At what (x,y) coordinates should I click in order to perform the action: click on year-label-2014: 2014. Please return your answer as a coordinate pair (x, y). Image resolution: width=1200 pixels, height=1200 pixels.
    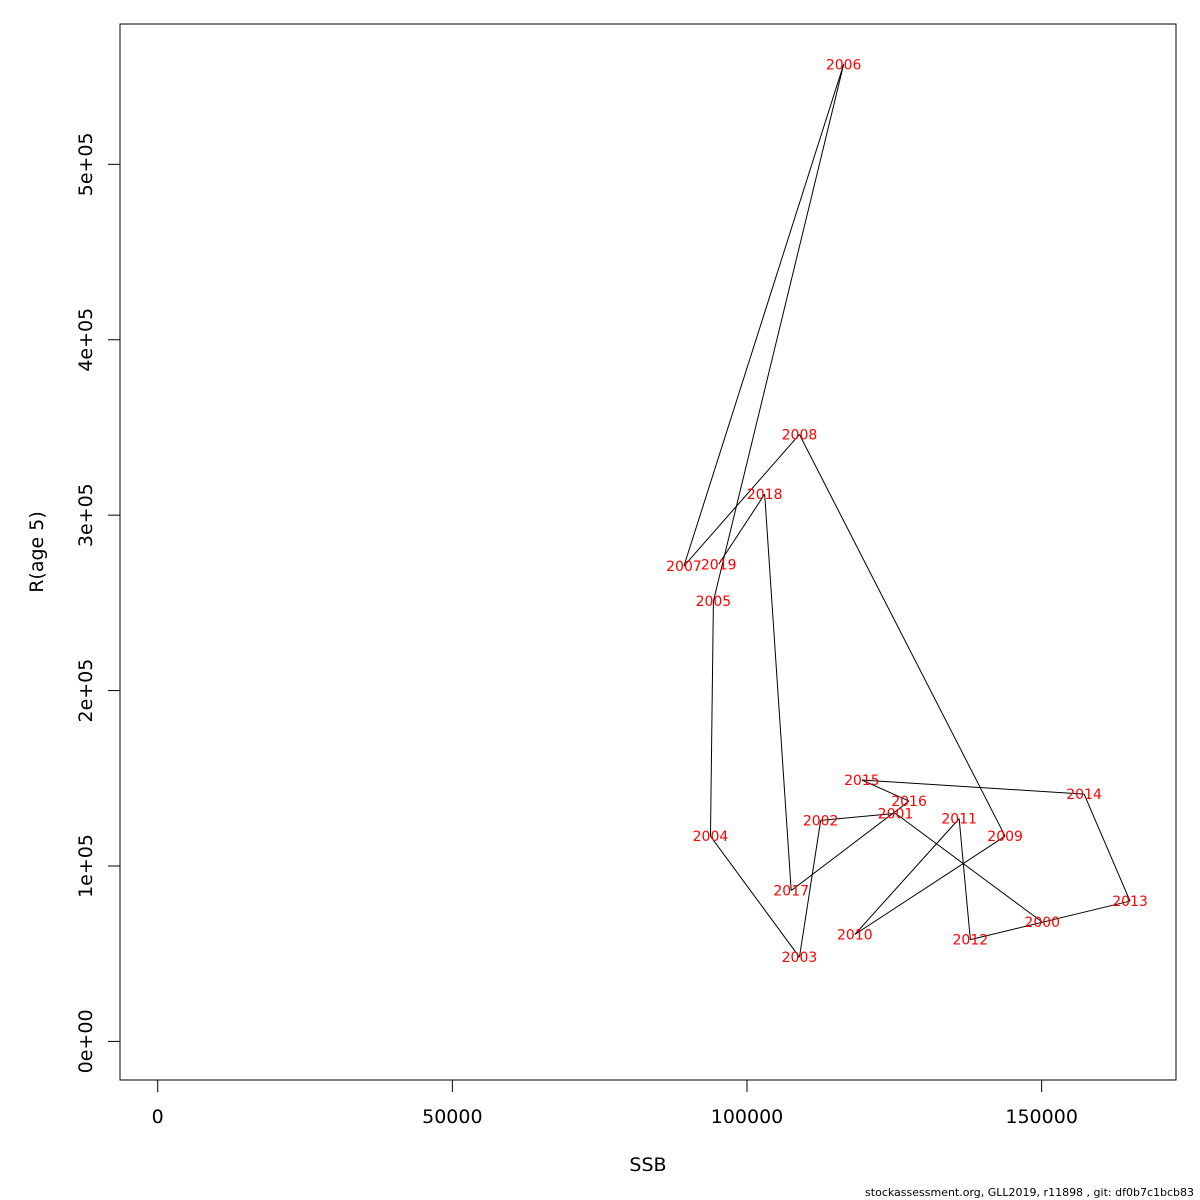
    Looking at the image, I should click on (1084, 795).